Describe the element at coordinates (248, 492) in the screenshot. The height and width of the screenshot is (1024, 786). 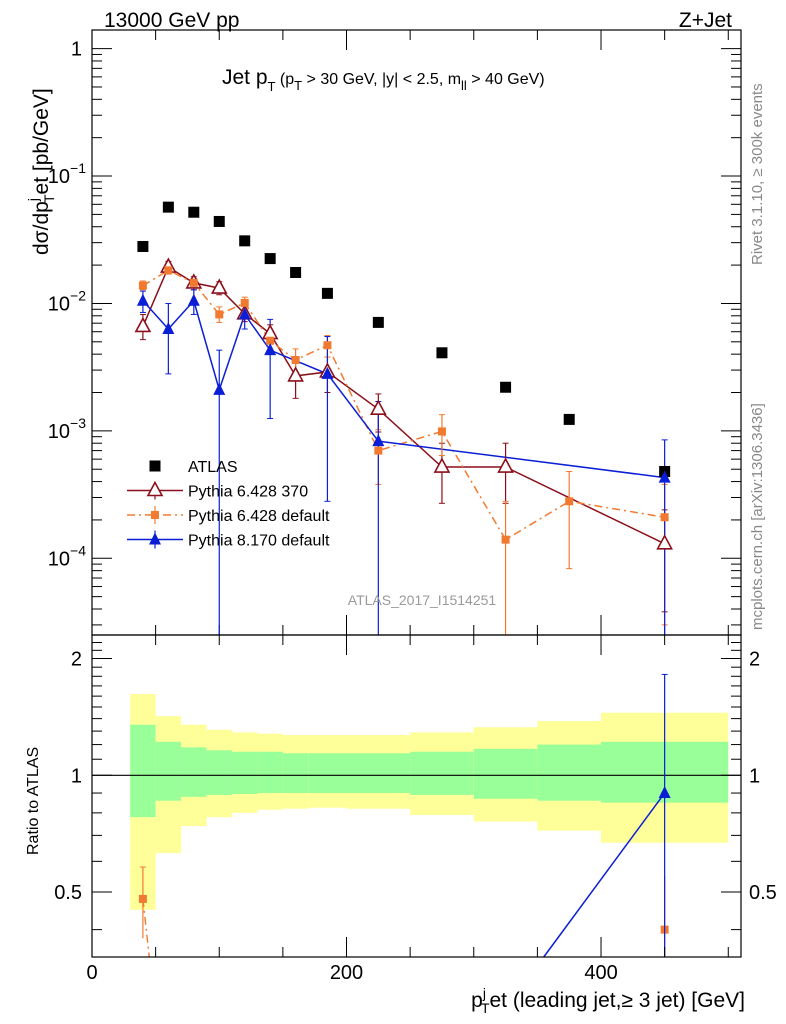
I see `legend-label-1: Pythia 6.428 370` at that location.